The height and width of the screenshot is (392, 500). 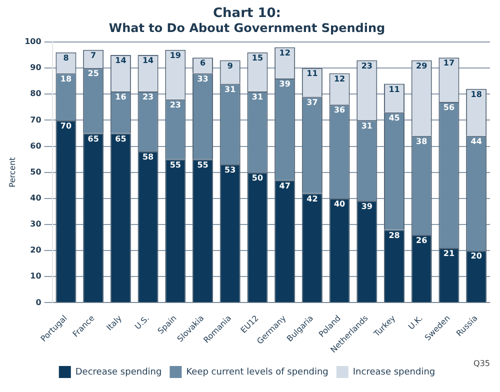 What do you see at coordinates (36, 198) in the screenshot?
I see `y-tick-label: 40` at bounding box center [36, 198].